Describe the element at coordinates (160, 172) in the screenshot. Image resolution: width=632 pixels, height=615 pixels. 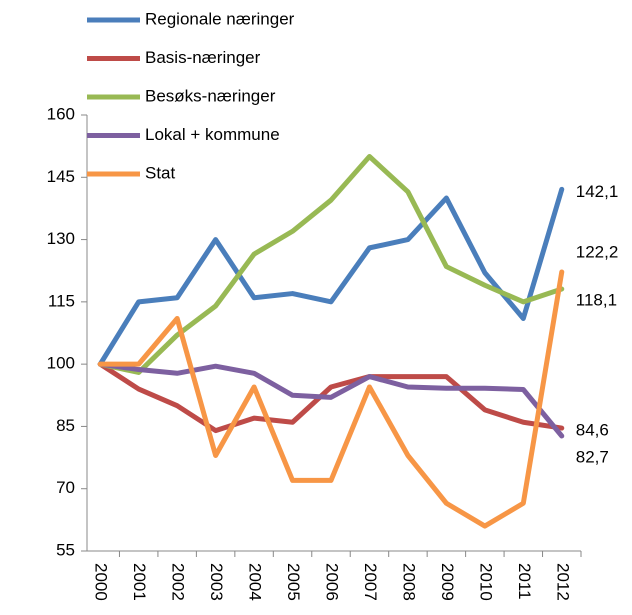
I see `legend-label: Stat` at that location.